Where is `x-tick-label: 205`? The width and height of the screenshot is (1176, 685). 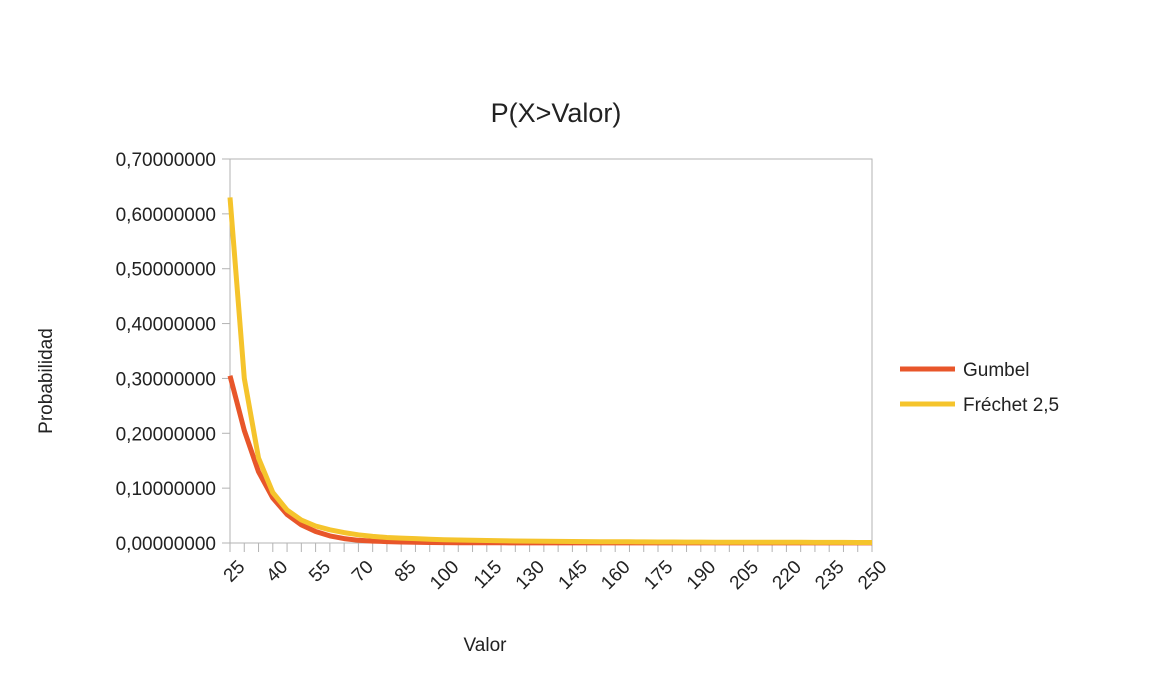
x-tick-label: 205 is located at coordinates (744, 575).